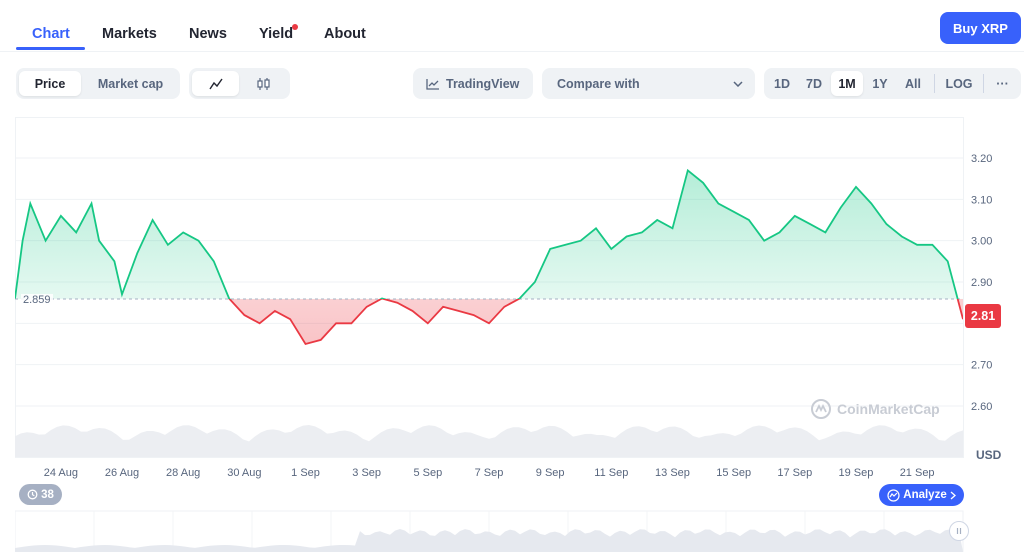 The height and width of the screenshot is (557, 1024). Describe the element at coordinates (512, 26) in the screenshot. I see `top-nav: Chart Markets News Yield About Buy XRP` at that location.